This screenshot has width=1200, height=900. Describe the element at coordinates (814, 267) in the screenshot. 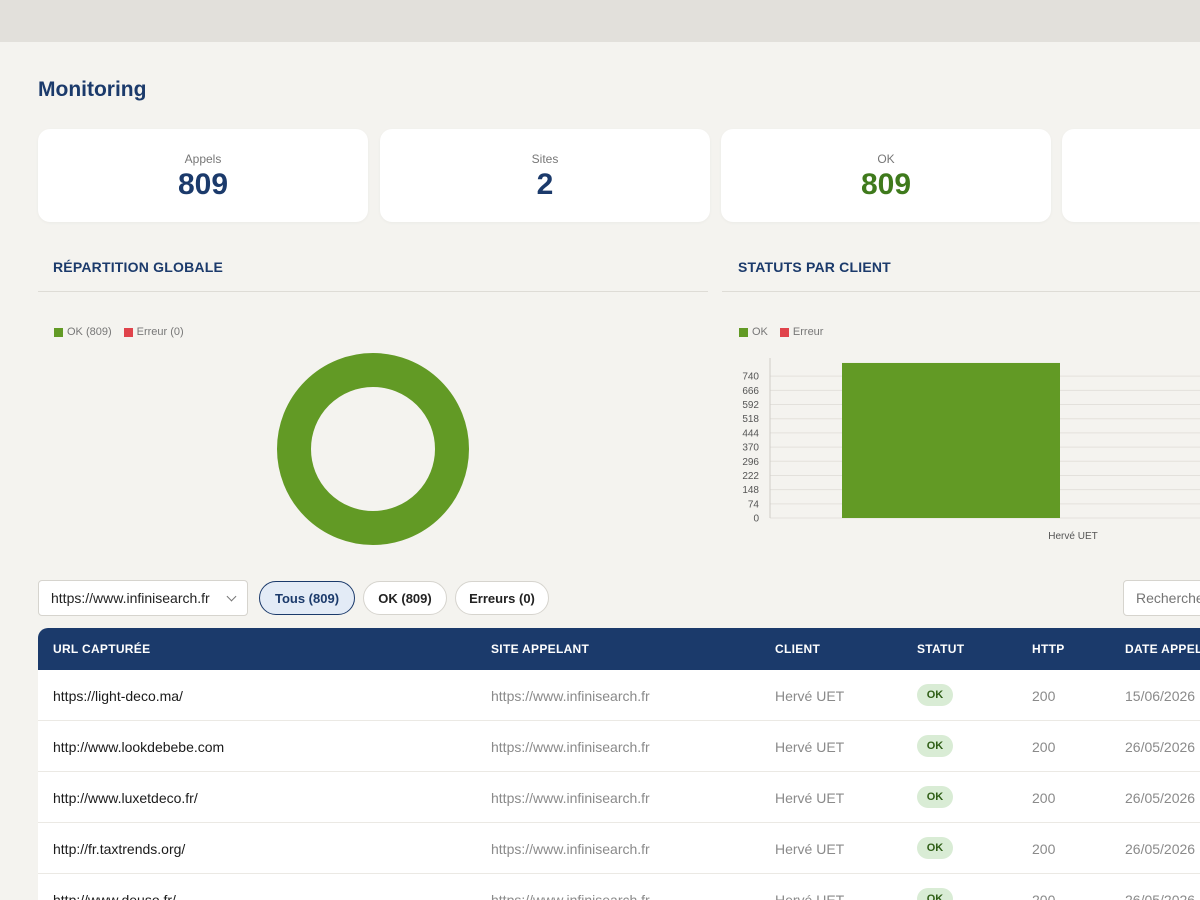

I see `section-title-statuts: STATUTS PAR CLIENT` at that location.